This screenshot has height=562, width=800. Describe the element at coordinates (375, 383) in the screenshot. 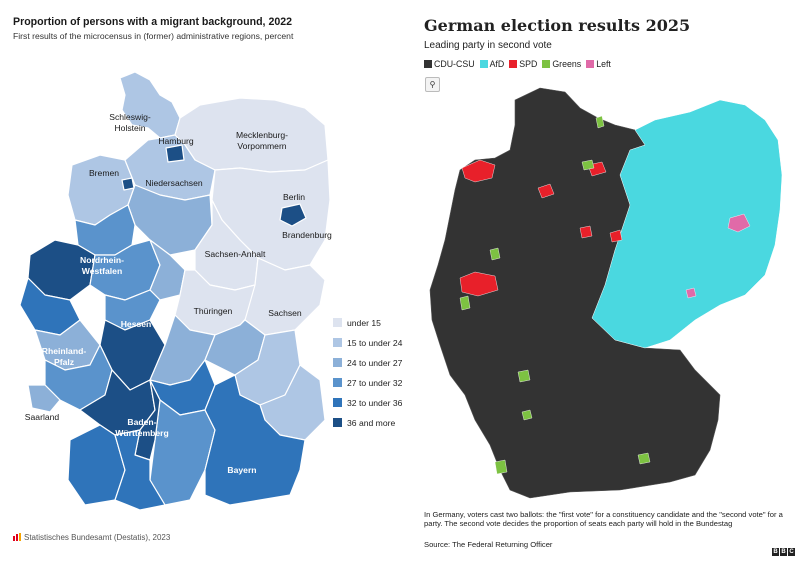

I see `legend-label: 27 to under 32` at that location.